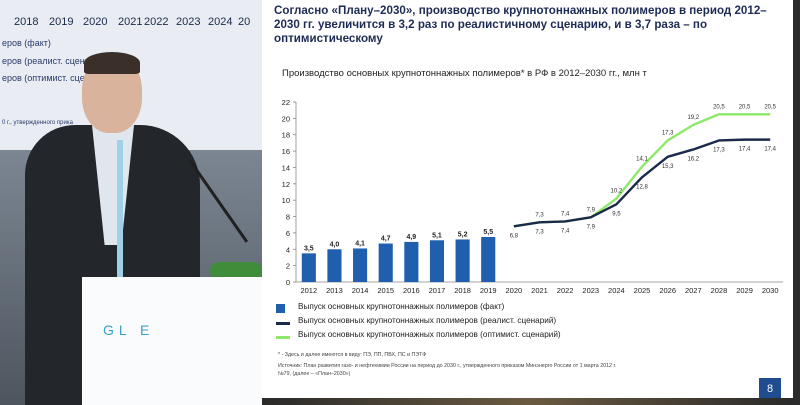  I want to click on background-year: 2018, so click(26, 22).